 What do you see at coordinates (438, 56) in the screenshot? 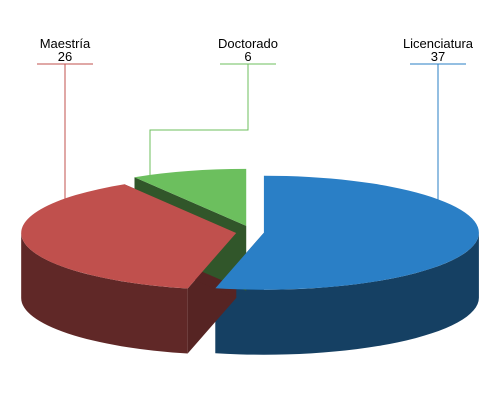
I see `data-label-value: 37` at bounding box center [438, 56].